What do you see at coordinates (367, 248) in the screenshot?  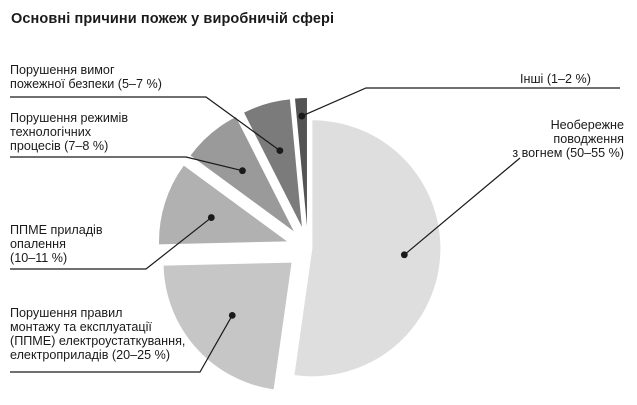 I see `pie-slice-careless-fire` at bounding box center [367, 248].